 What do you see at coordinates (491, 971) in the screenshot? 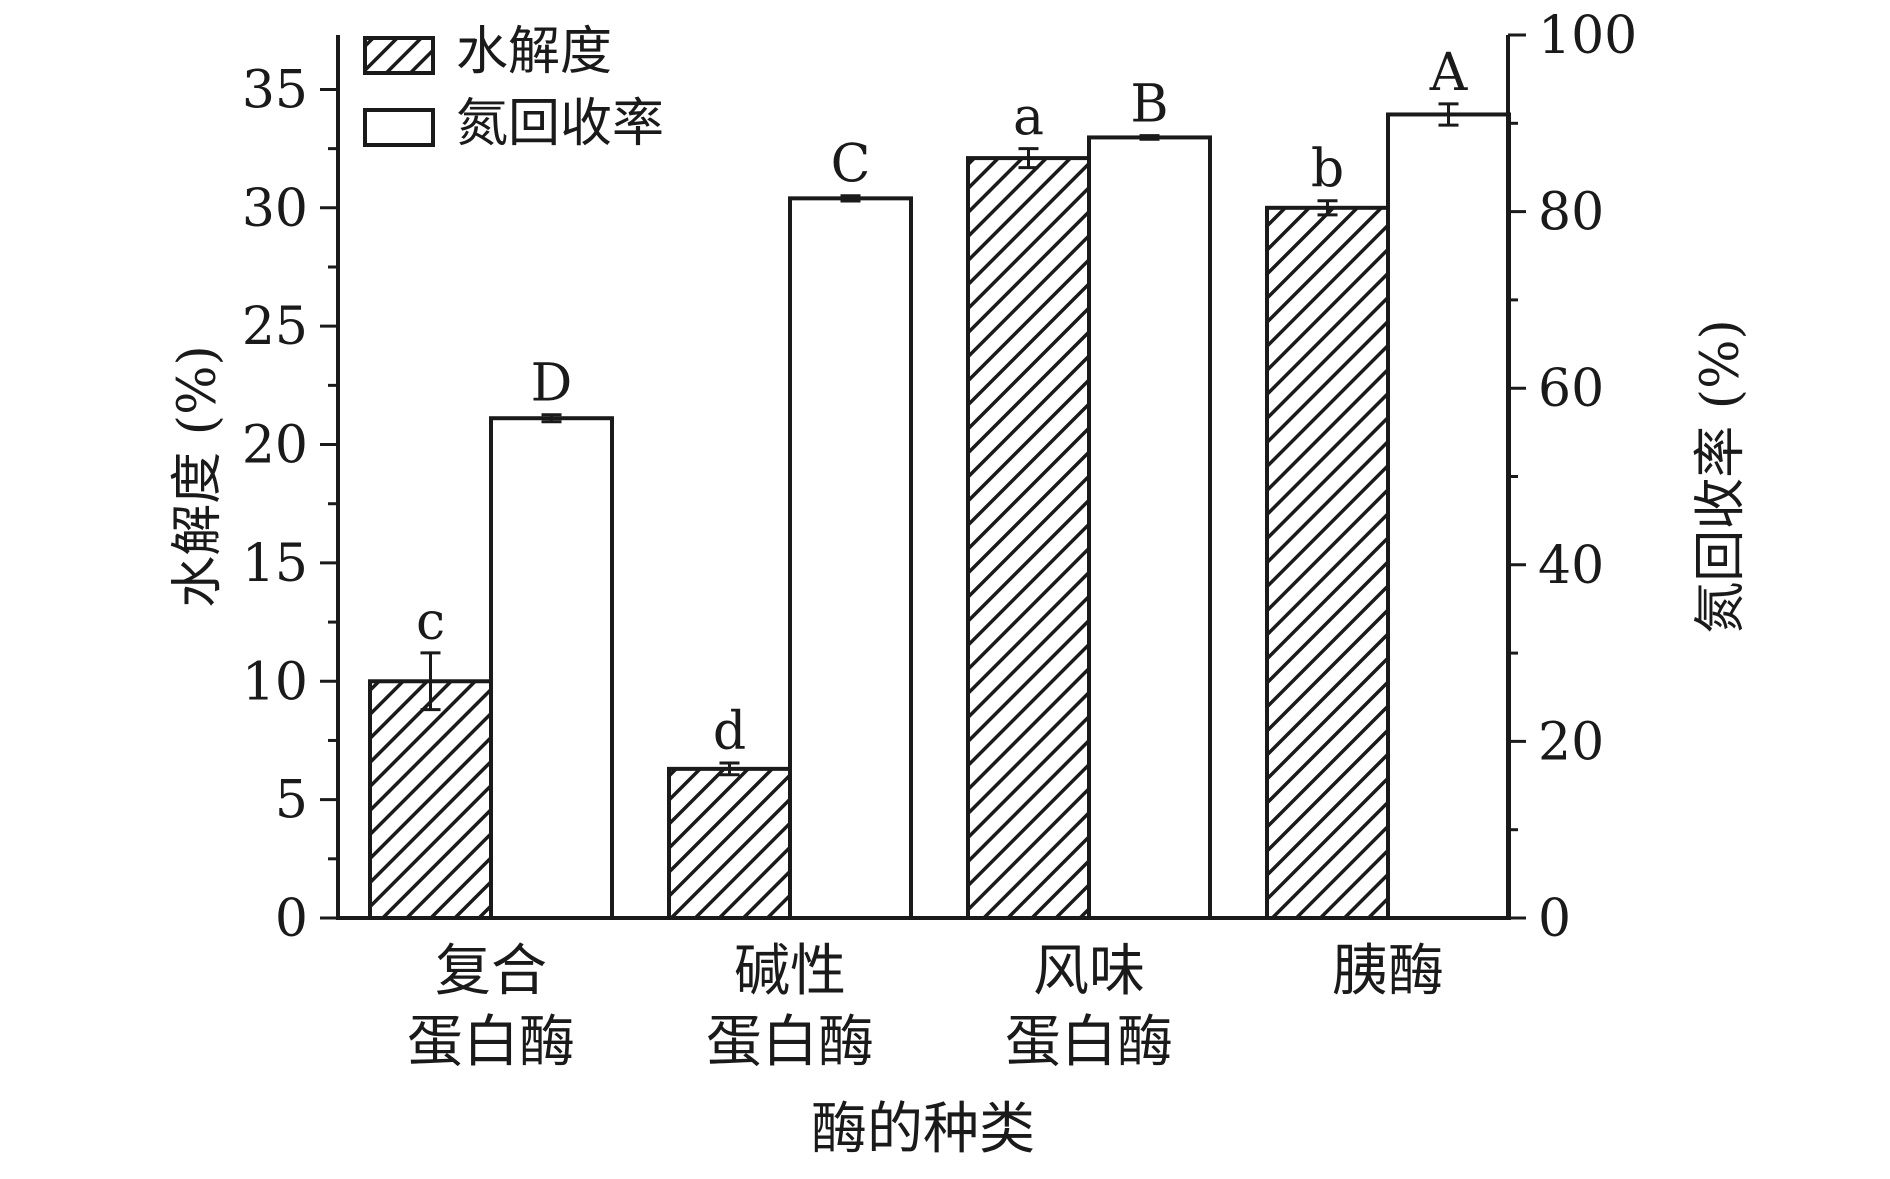
I see `category-label: 复合` at bounding box center [491, 971].